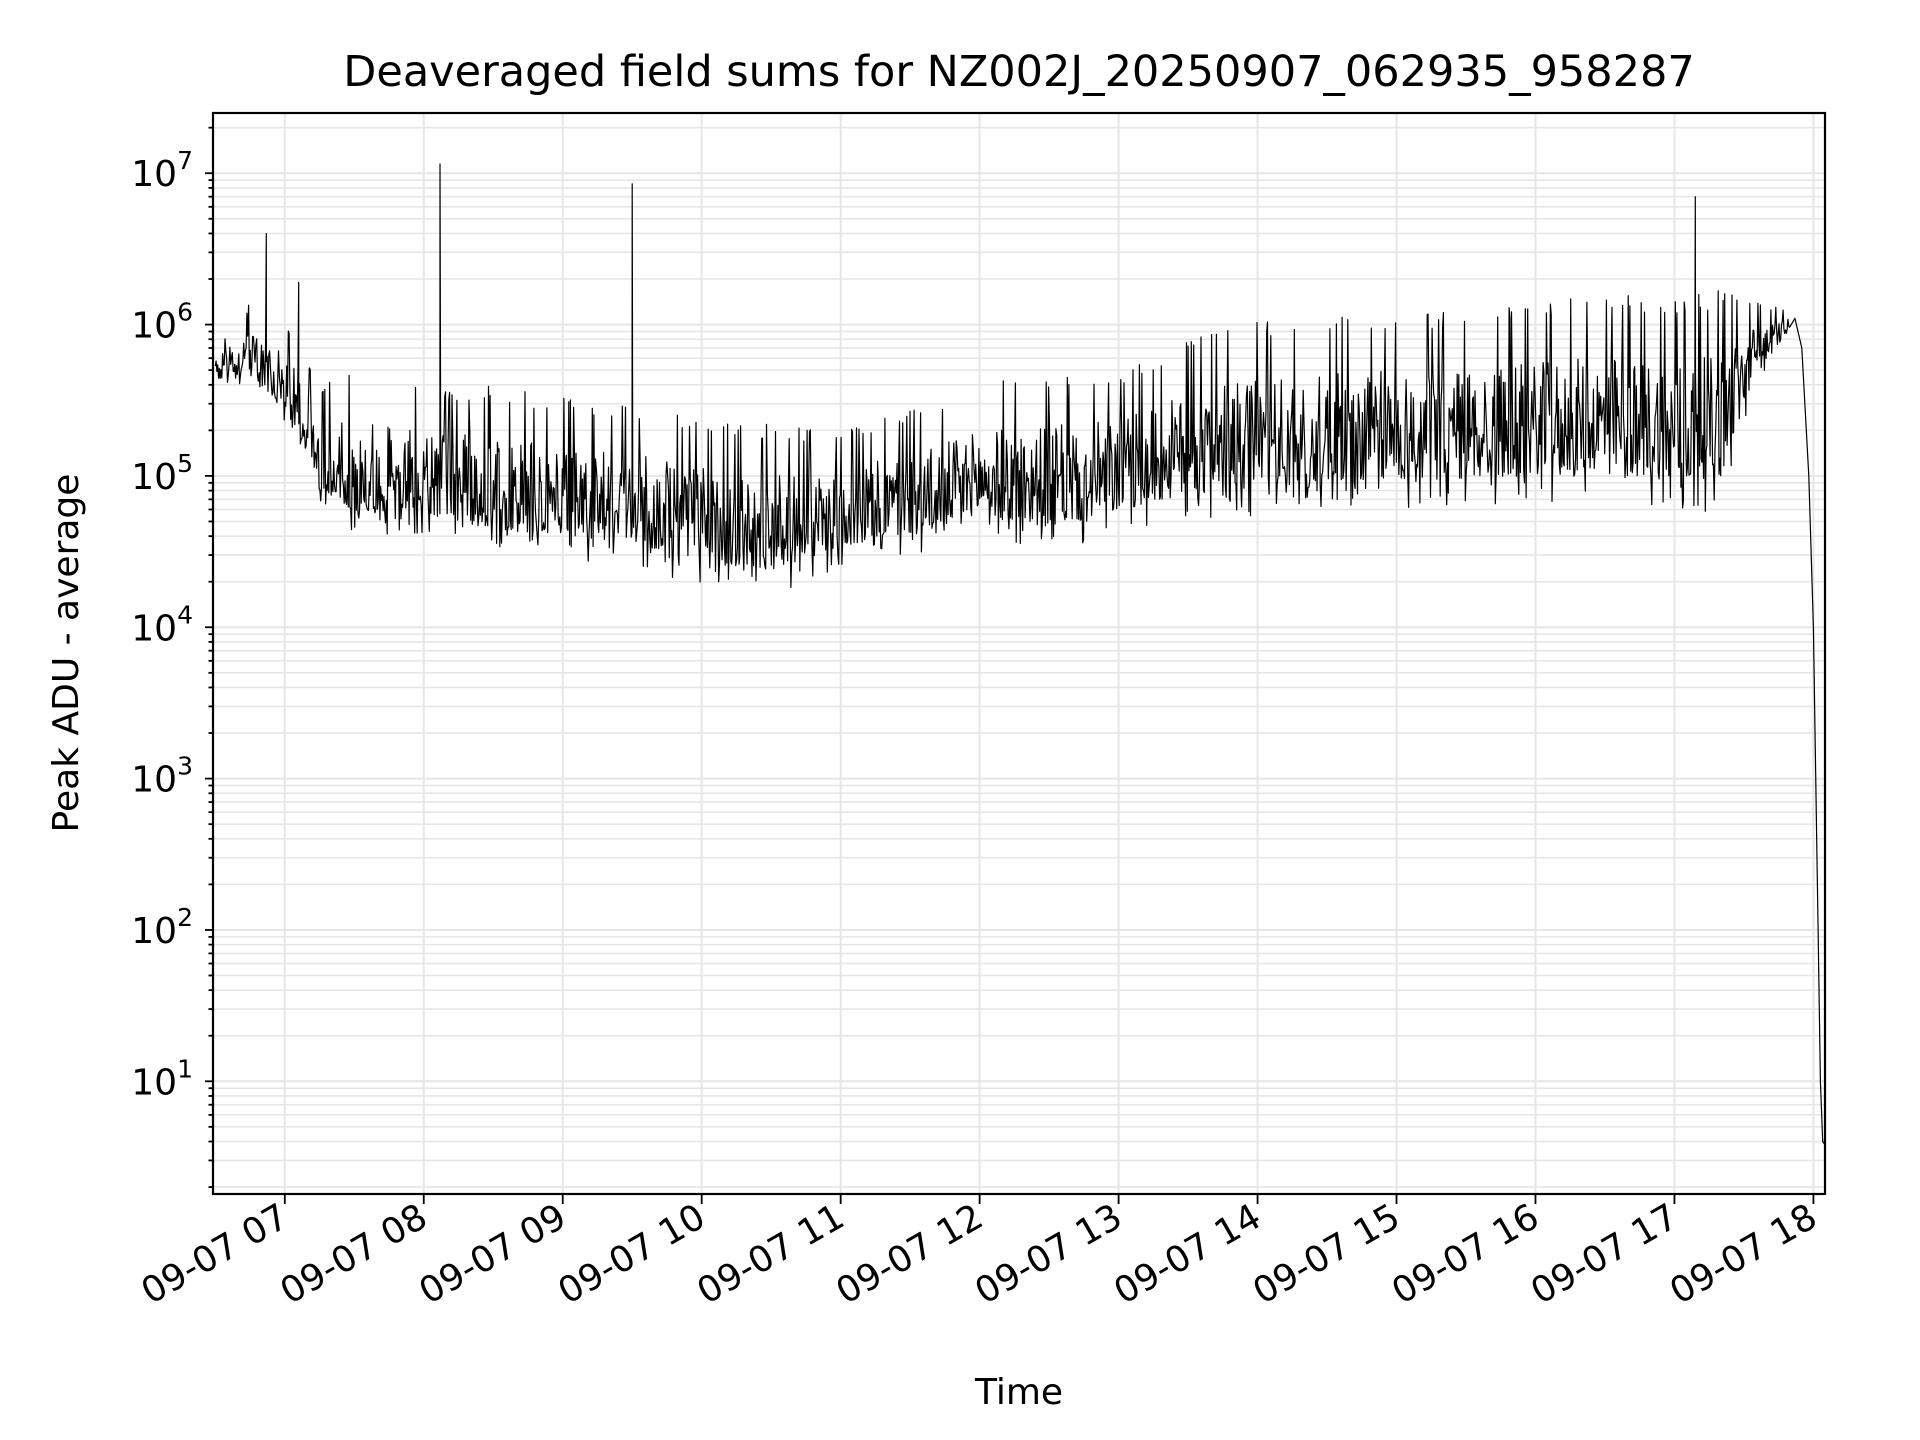  What do you see at coordinates (162, 624) in the screenshot?
I see `y-tick-label: 10⁴` at bounding box center [162, 624].